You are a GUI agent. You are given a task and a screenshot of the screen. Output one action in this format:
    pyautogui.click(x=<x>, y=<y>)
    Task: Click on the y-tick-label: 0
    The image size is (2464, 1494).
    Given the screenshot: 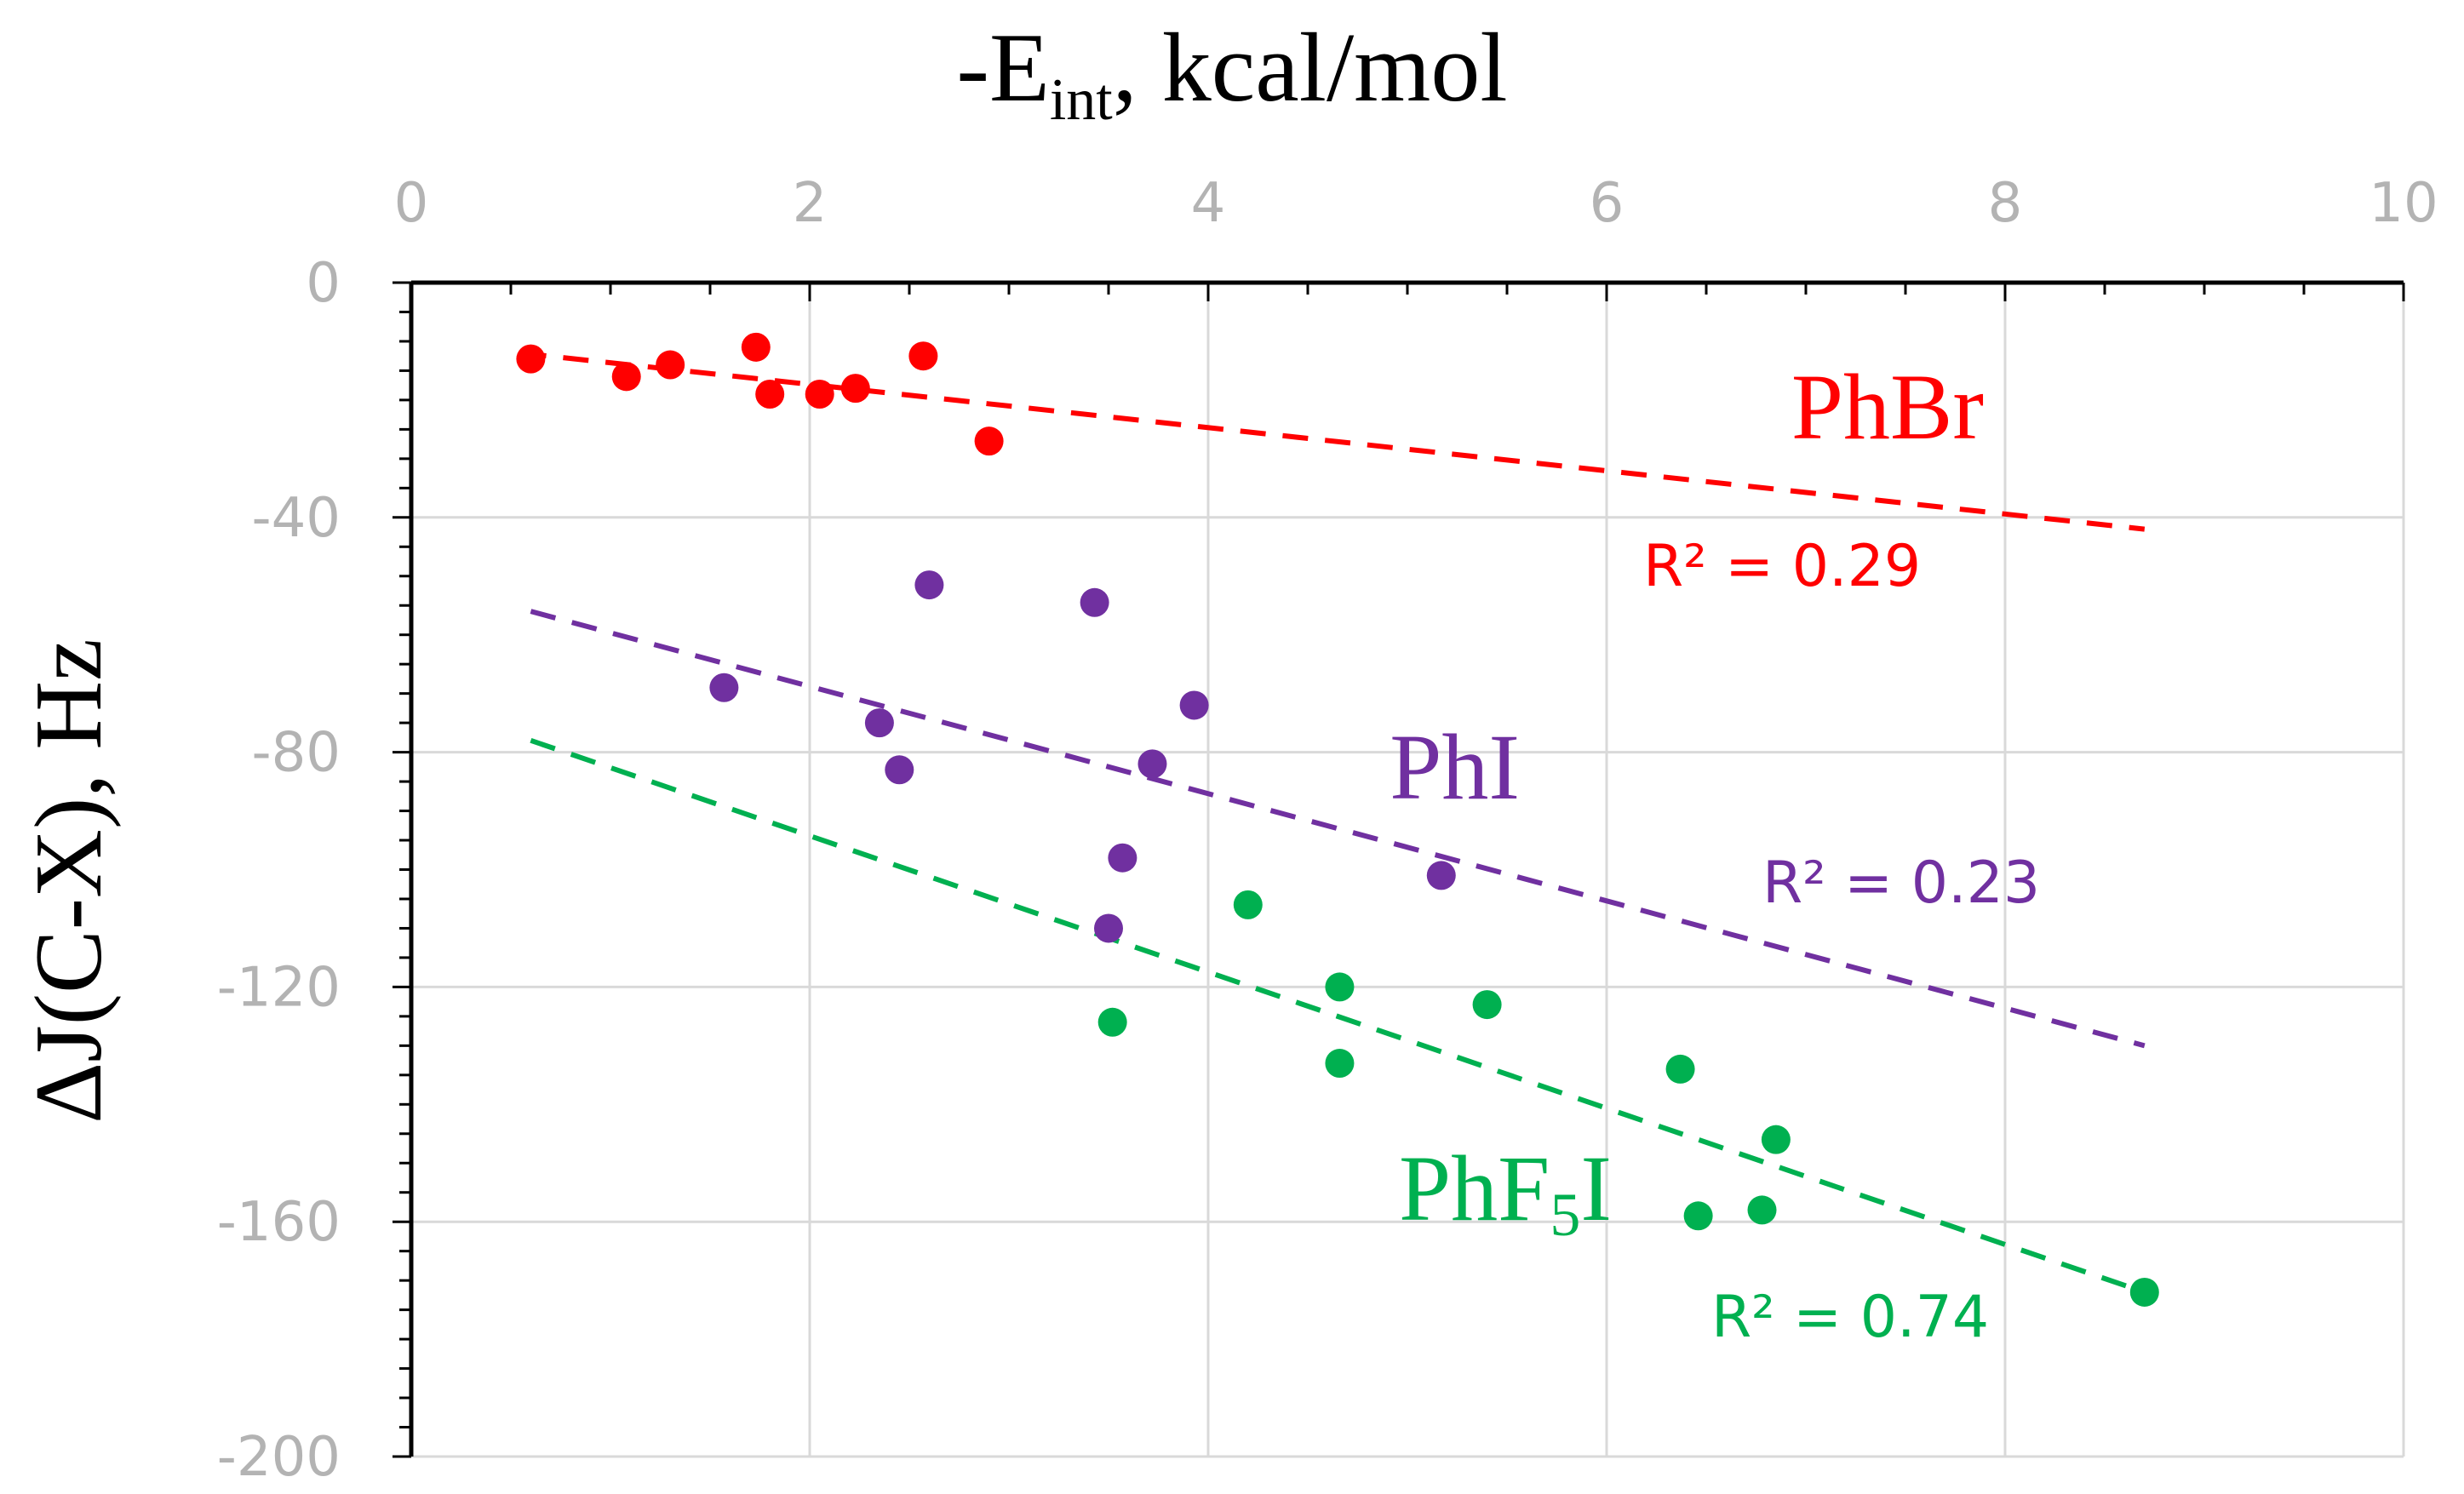 What is the action you would take?
    pyautogui.click(x=324, y=283)
    